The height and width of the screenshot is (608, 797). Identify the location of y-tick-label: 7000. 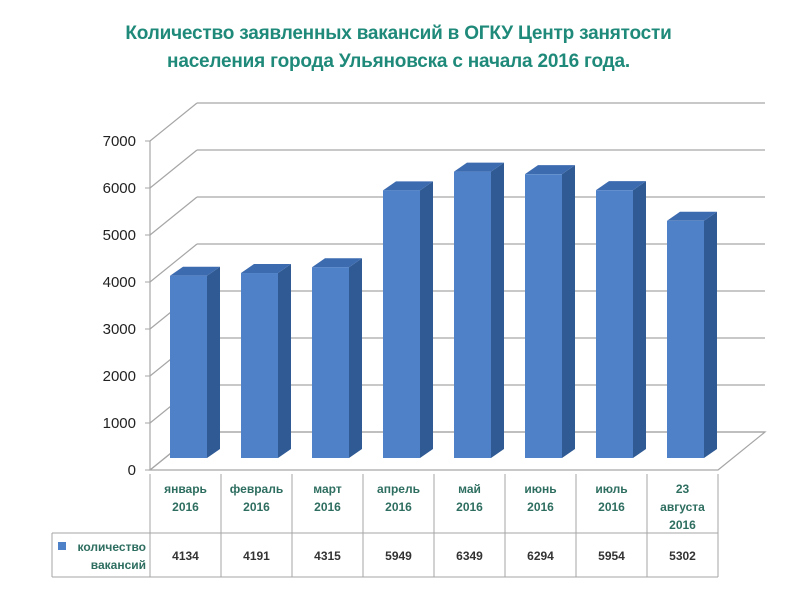
(119, 141).